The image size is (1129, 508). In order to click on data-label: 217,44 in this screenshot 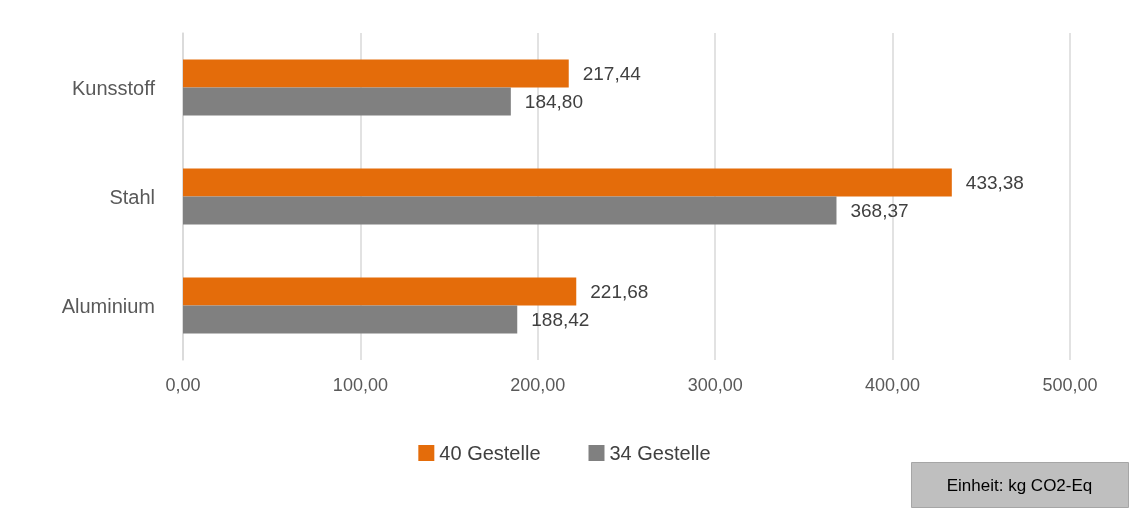, I will do `click(612, 73)`.